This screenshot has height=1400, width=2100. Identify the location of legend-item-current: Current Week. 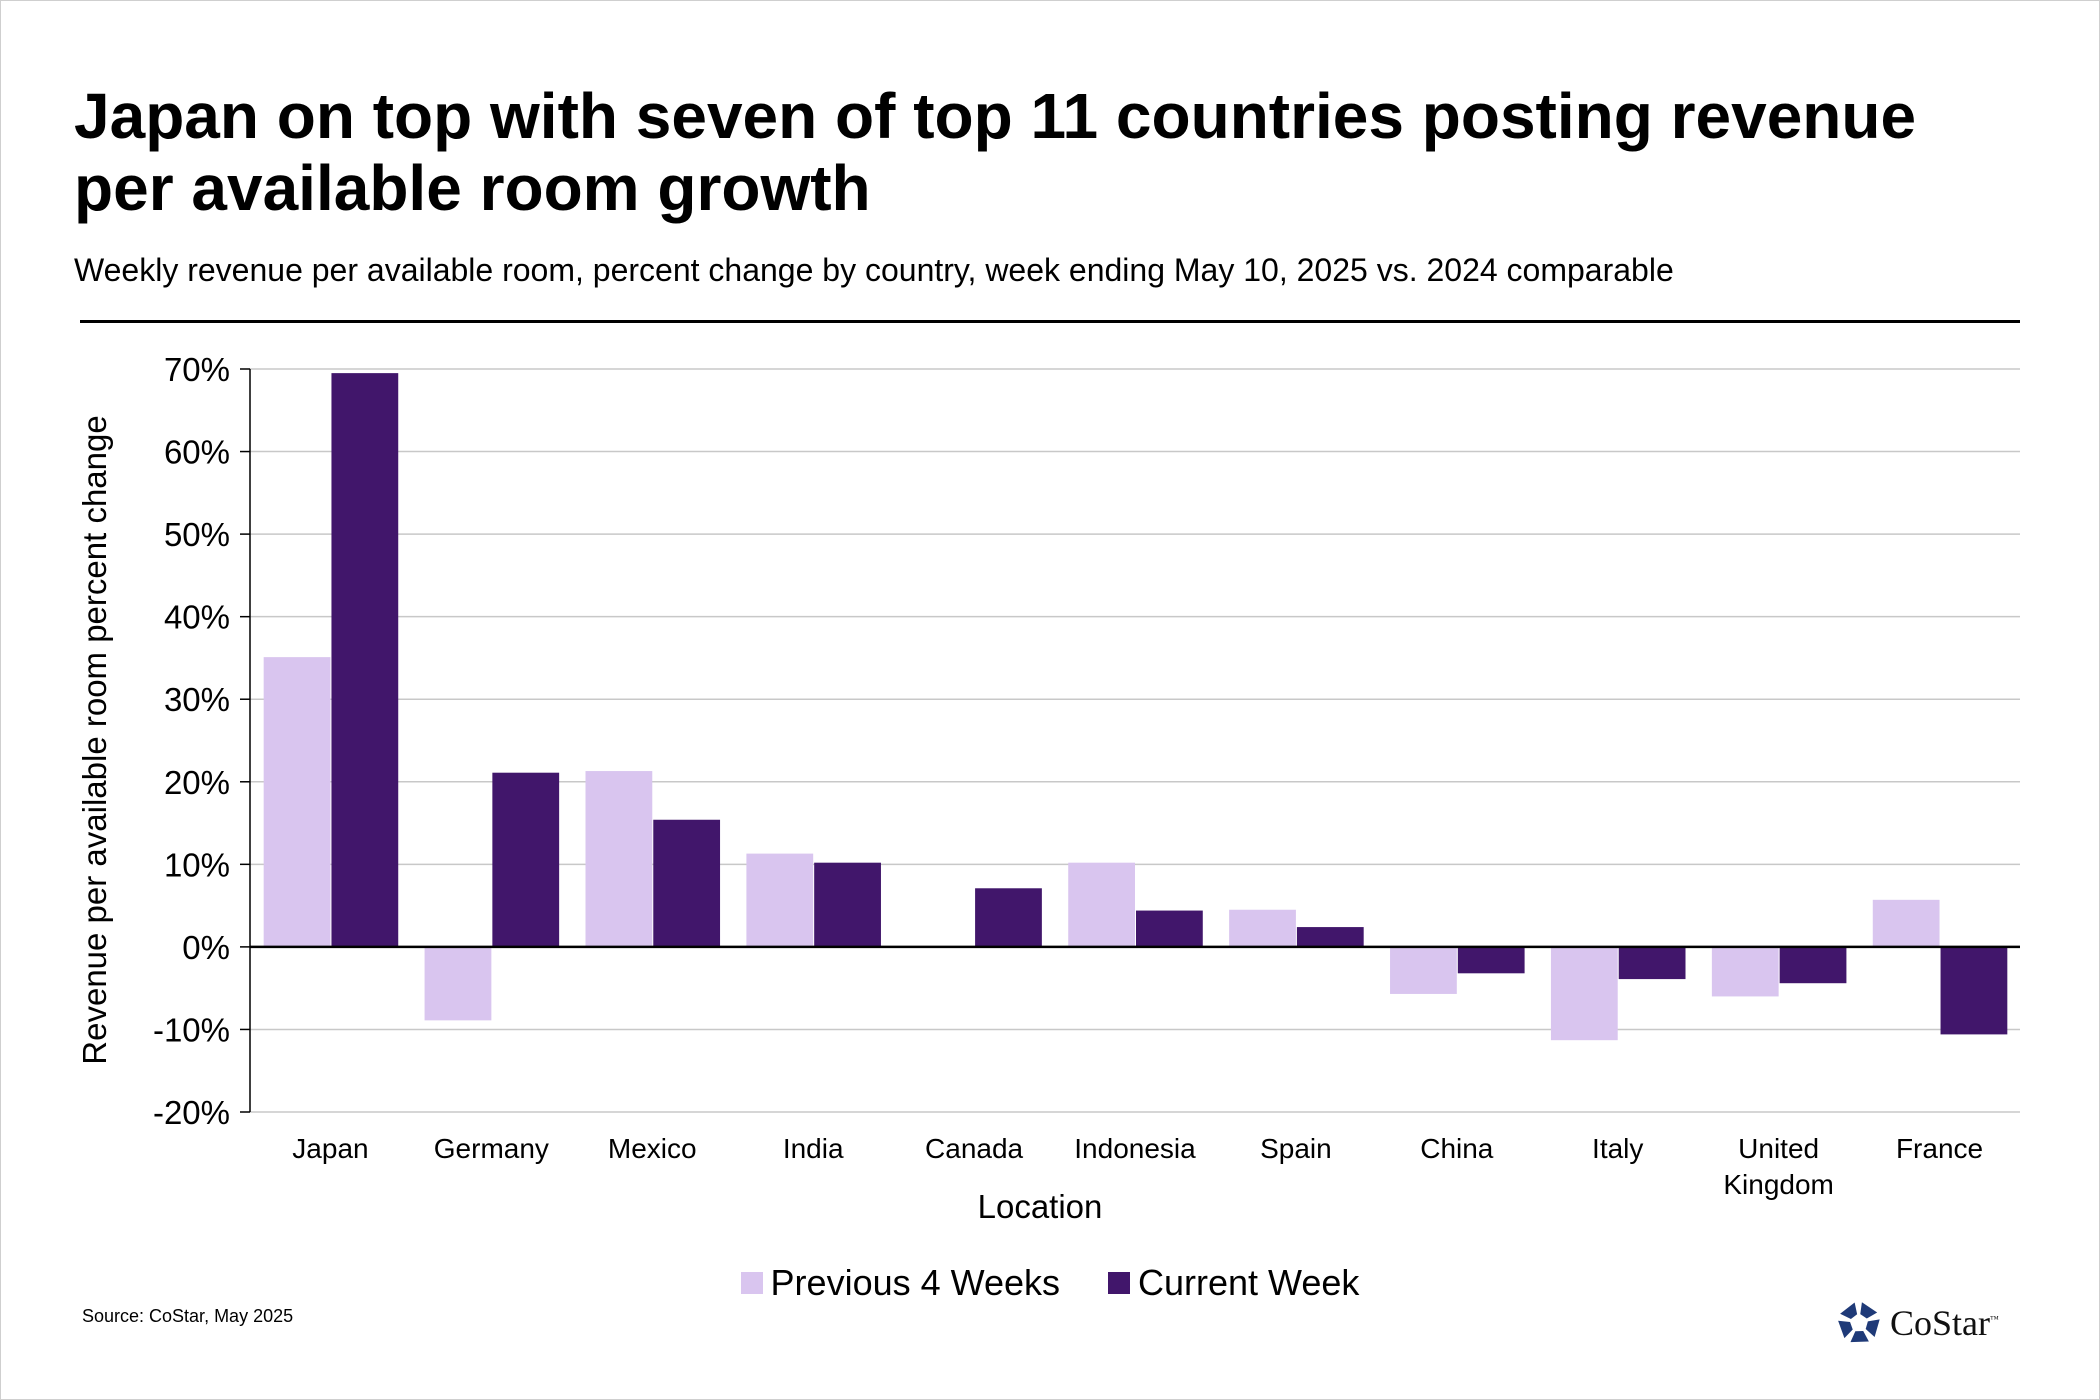
(1233, 1283).